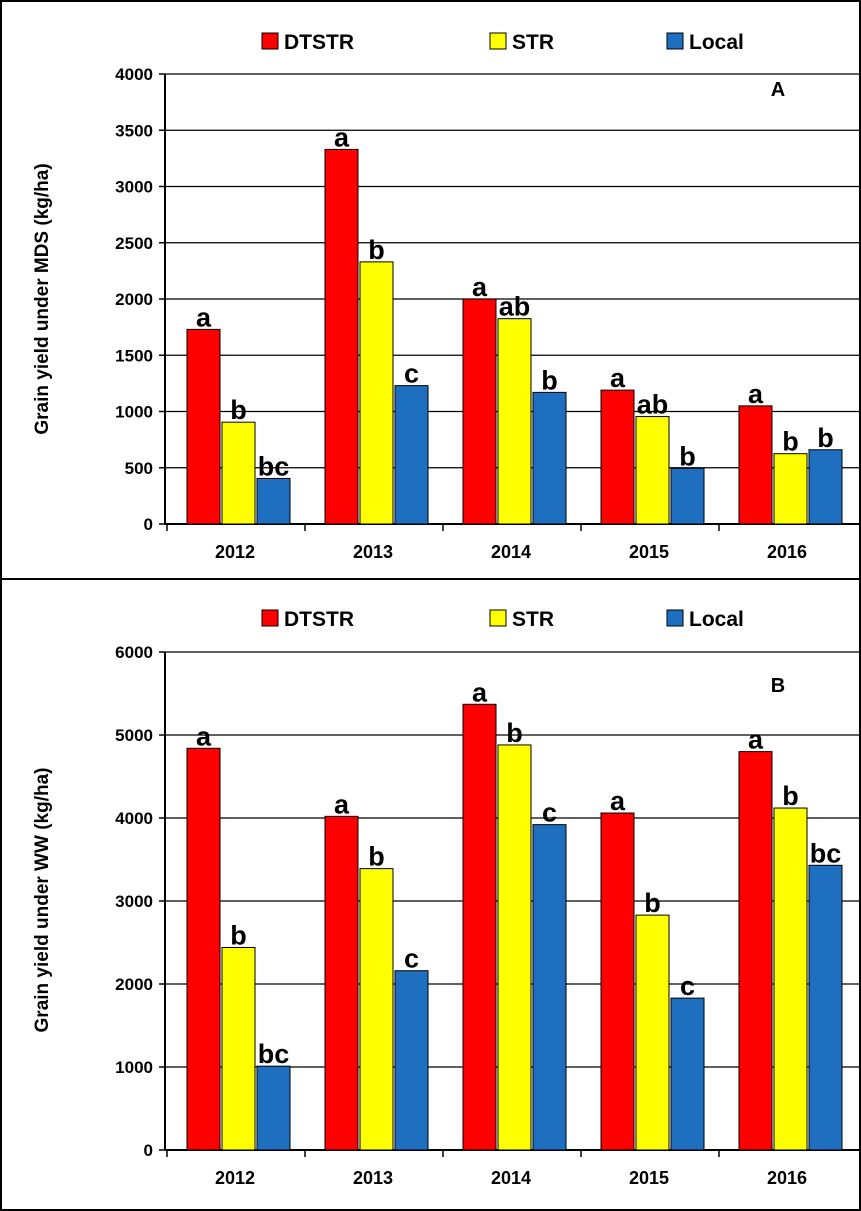 This screenshot has height=1211, width=861. I want to click on panel-label: A, so click(778, 90).